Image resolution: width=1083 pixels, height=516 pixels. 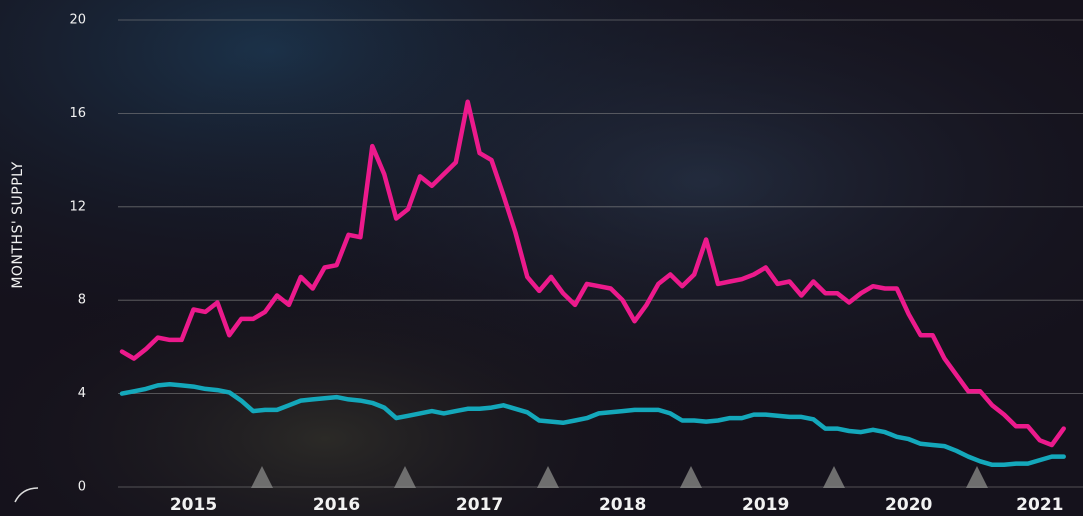 What do you see at coordinates (77, 113) in the screenshot?
I see `y-tick-label: 16` at bounding box center [77, 113].